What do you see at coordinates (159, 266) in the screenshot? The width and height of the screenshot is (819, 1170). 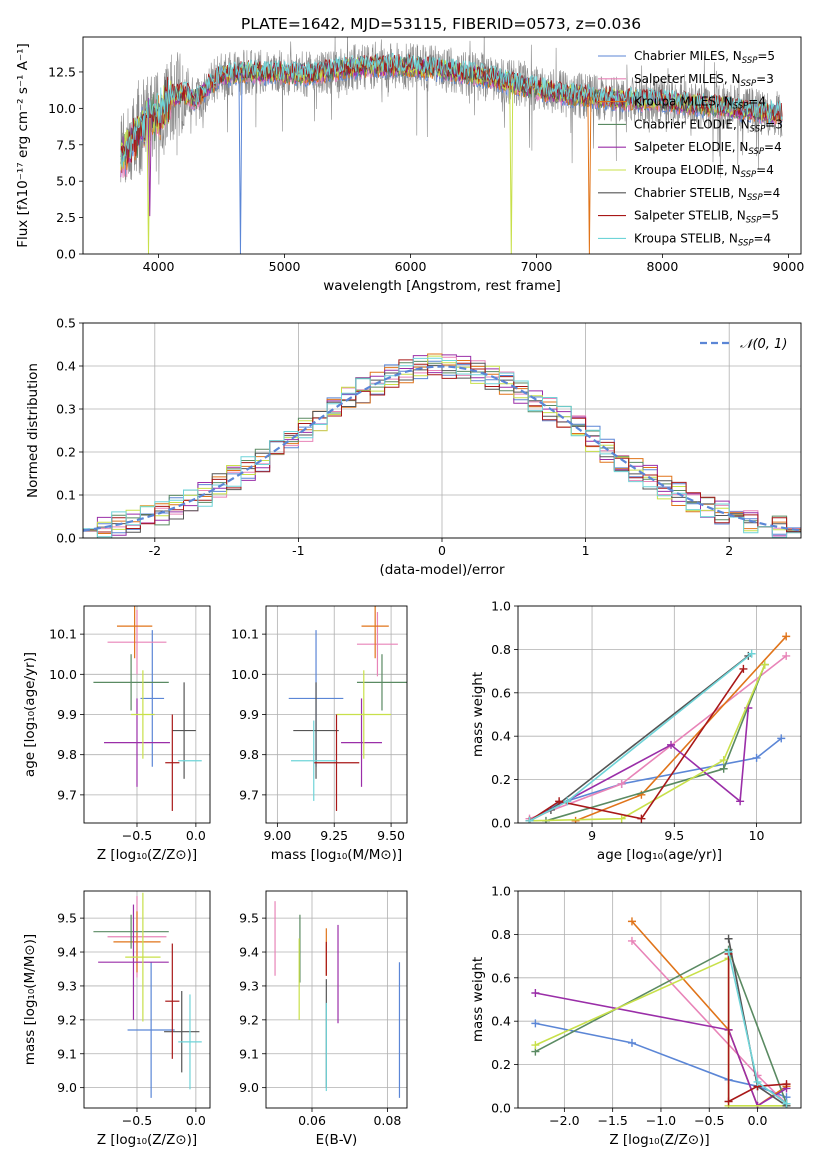 I see `x-tick-label: 4000` at bounding box center [159, 266].